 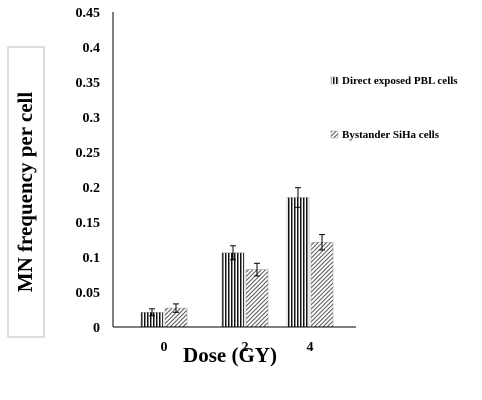 I want to click on y-axis-title: MN frequency per cell, so click(x=25, y=192).